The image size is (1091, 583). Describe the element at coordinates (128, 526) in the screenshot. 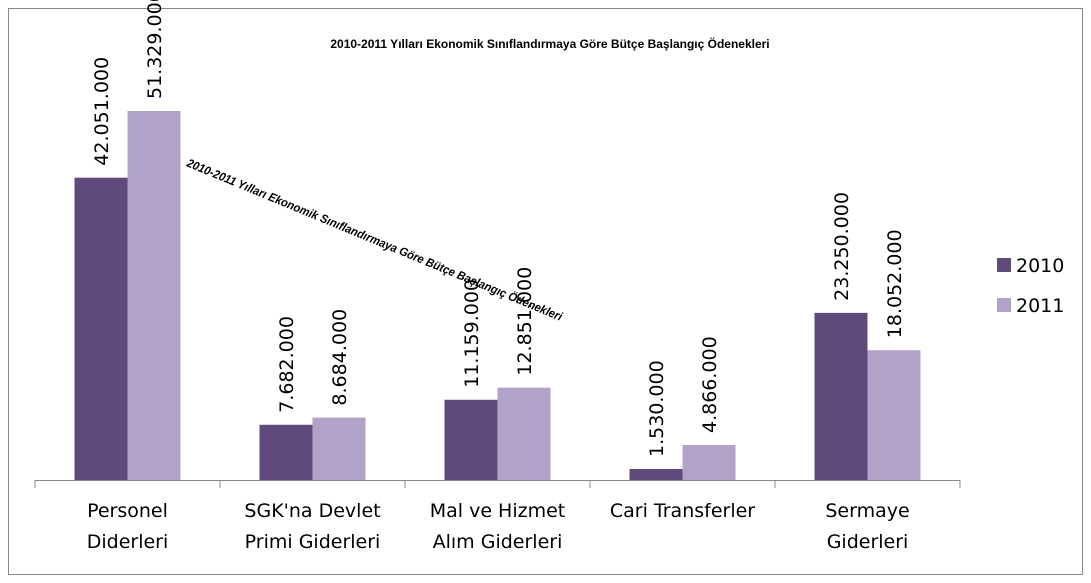

I see `x-tick-label: Personel Diderleri` at that location.